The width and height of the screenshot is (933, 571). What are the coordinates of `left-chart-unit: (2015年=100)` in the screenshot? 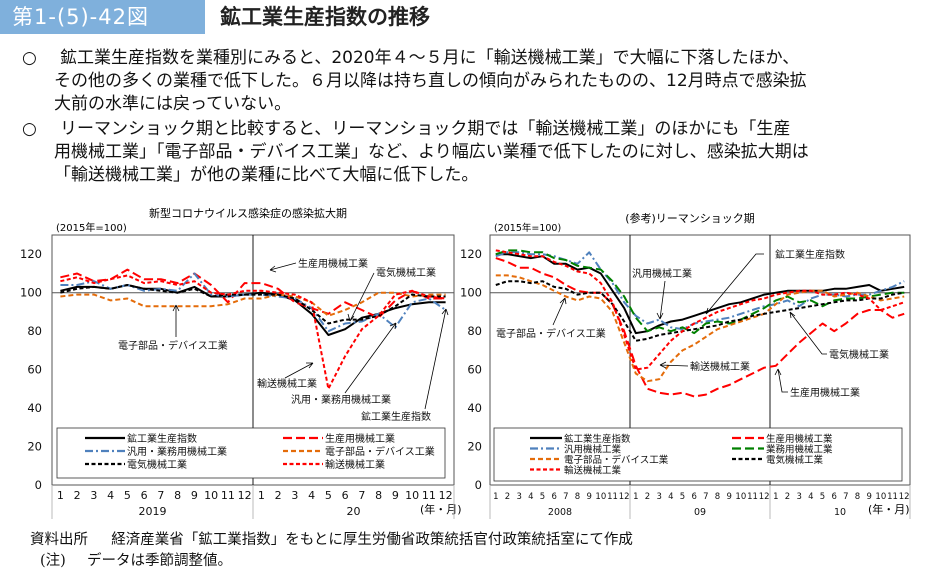 It's located at (91, 227).